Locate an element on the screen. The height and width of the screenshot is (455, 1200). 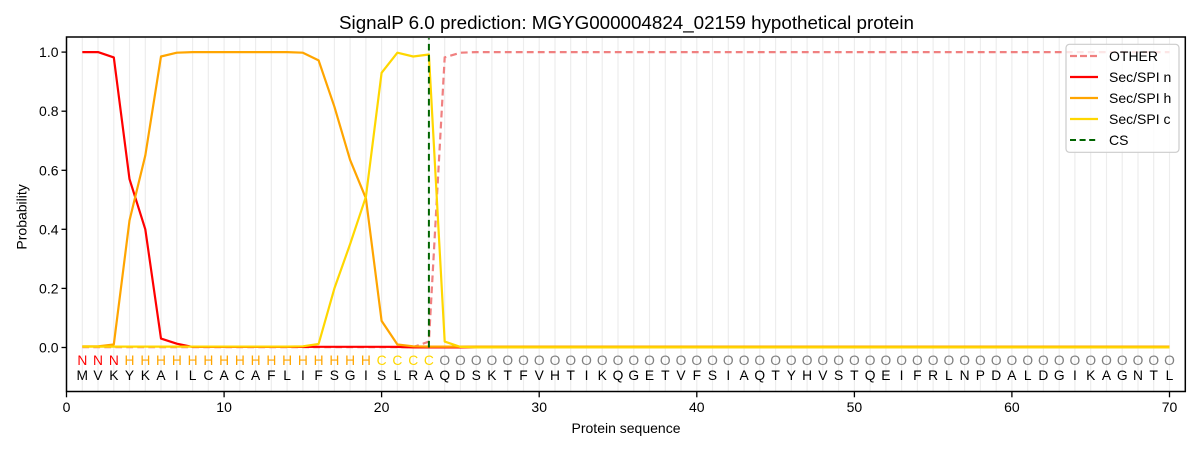
svg-text: 40 is located at coordinates (697, 407).